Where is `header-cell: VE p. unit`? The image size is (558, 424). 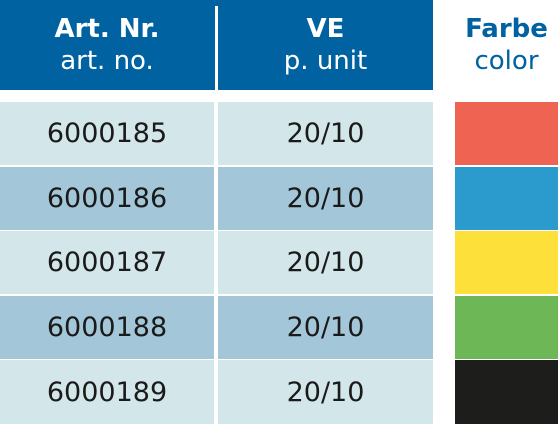 header-cell: VE p. unit is located at coordinates (325, 45).